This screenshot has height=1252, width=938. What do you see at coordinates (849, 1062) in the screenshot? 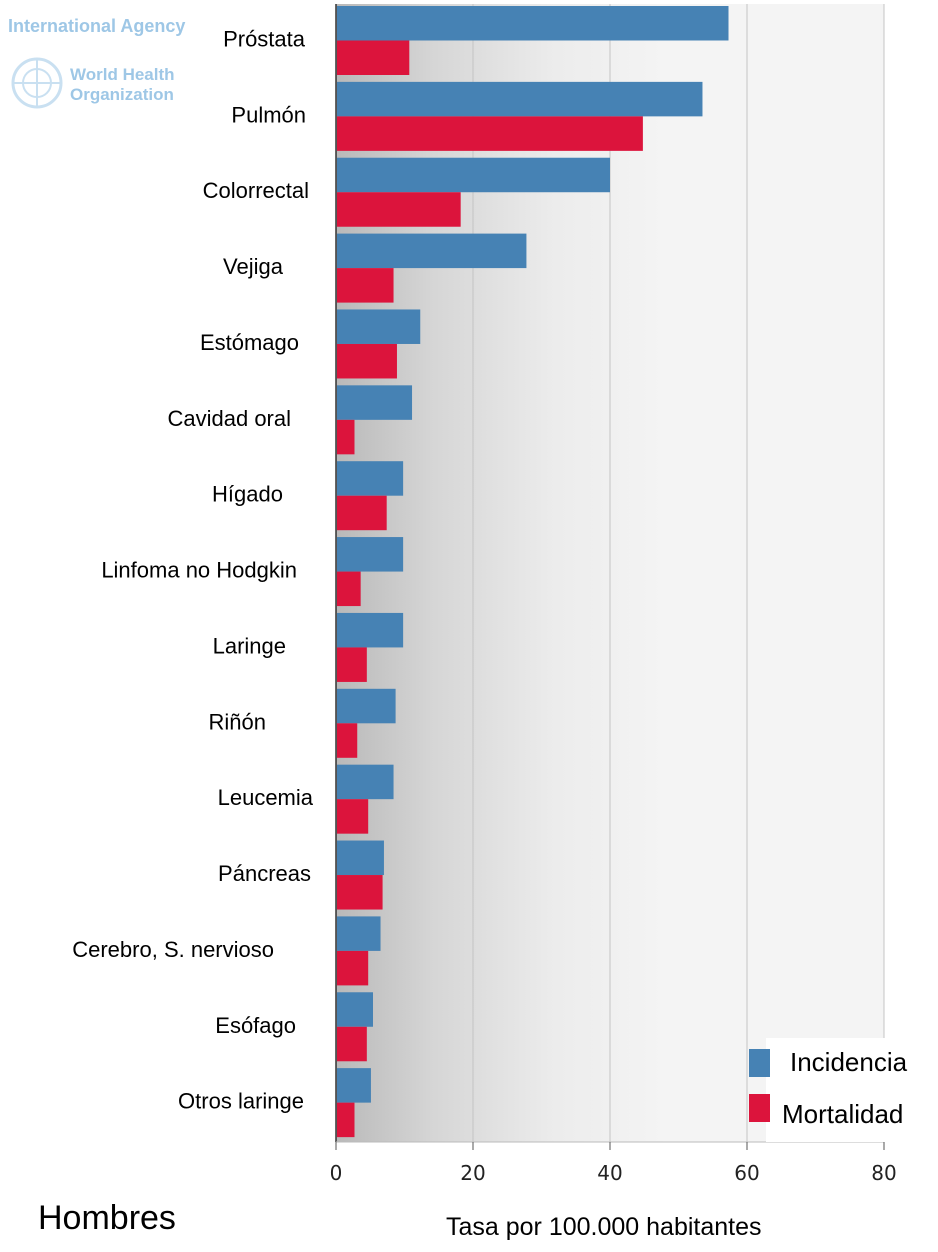
I see `legend-label-incidencia: Incidencia` at bounding box center [849, 1062].